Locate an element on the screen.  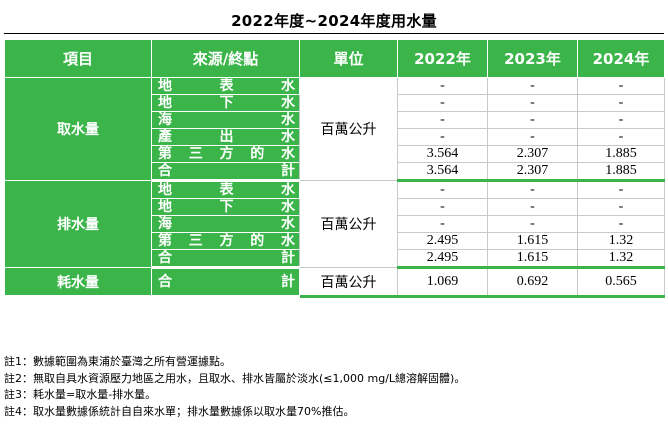
group-label: 排水量 is located at coordinates (78, 224).